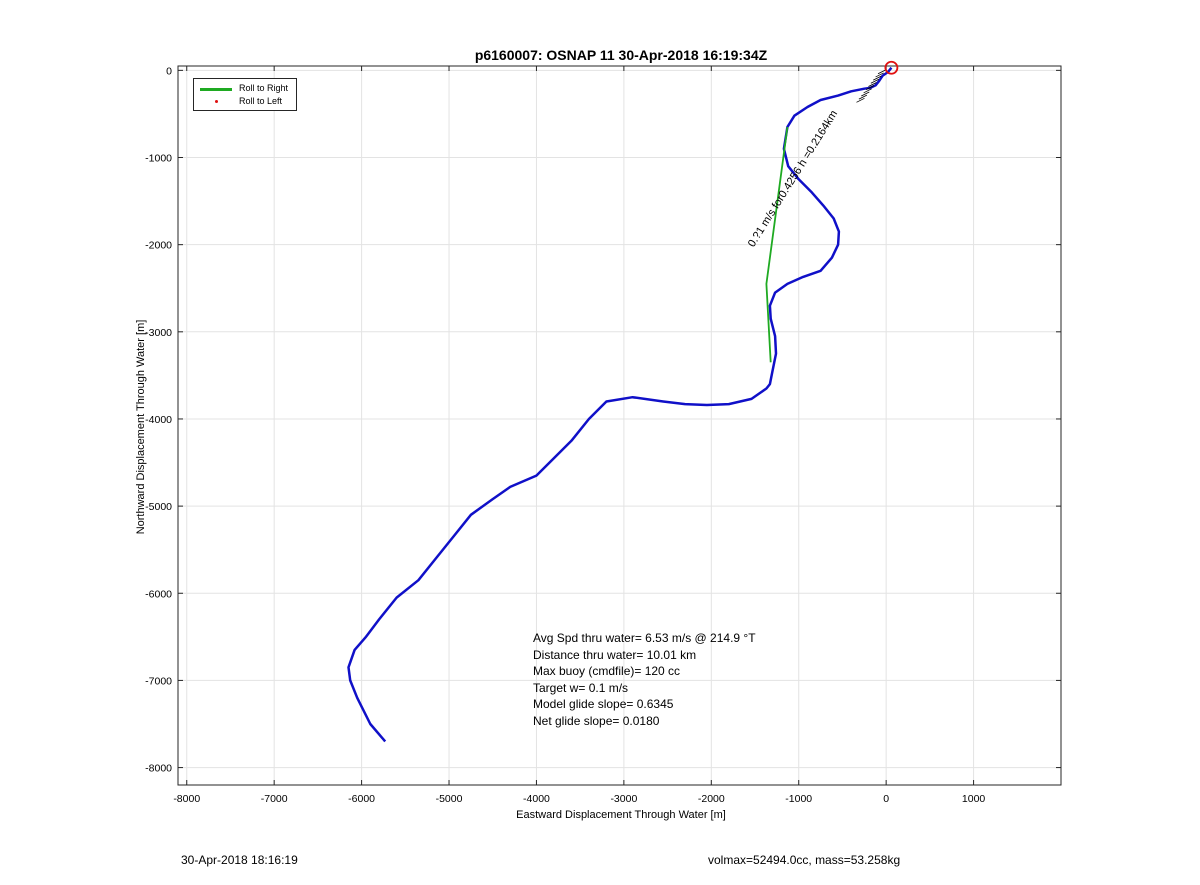 The width and height of the screenshot is (1200, 885). I want to click on y-tick-label: -2000, so click(158, 246).